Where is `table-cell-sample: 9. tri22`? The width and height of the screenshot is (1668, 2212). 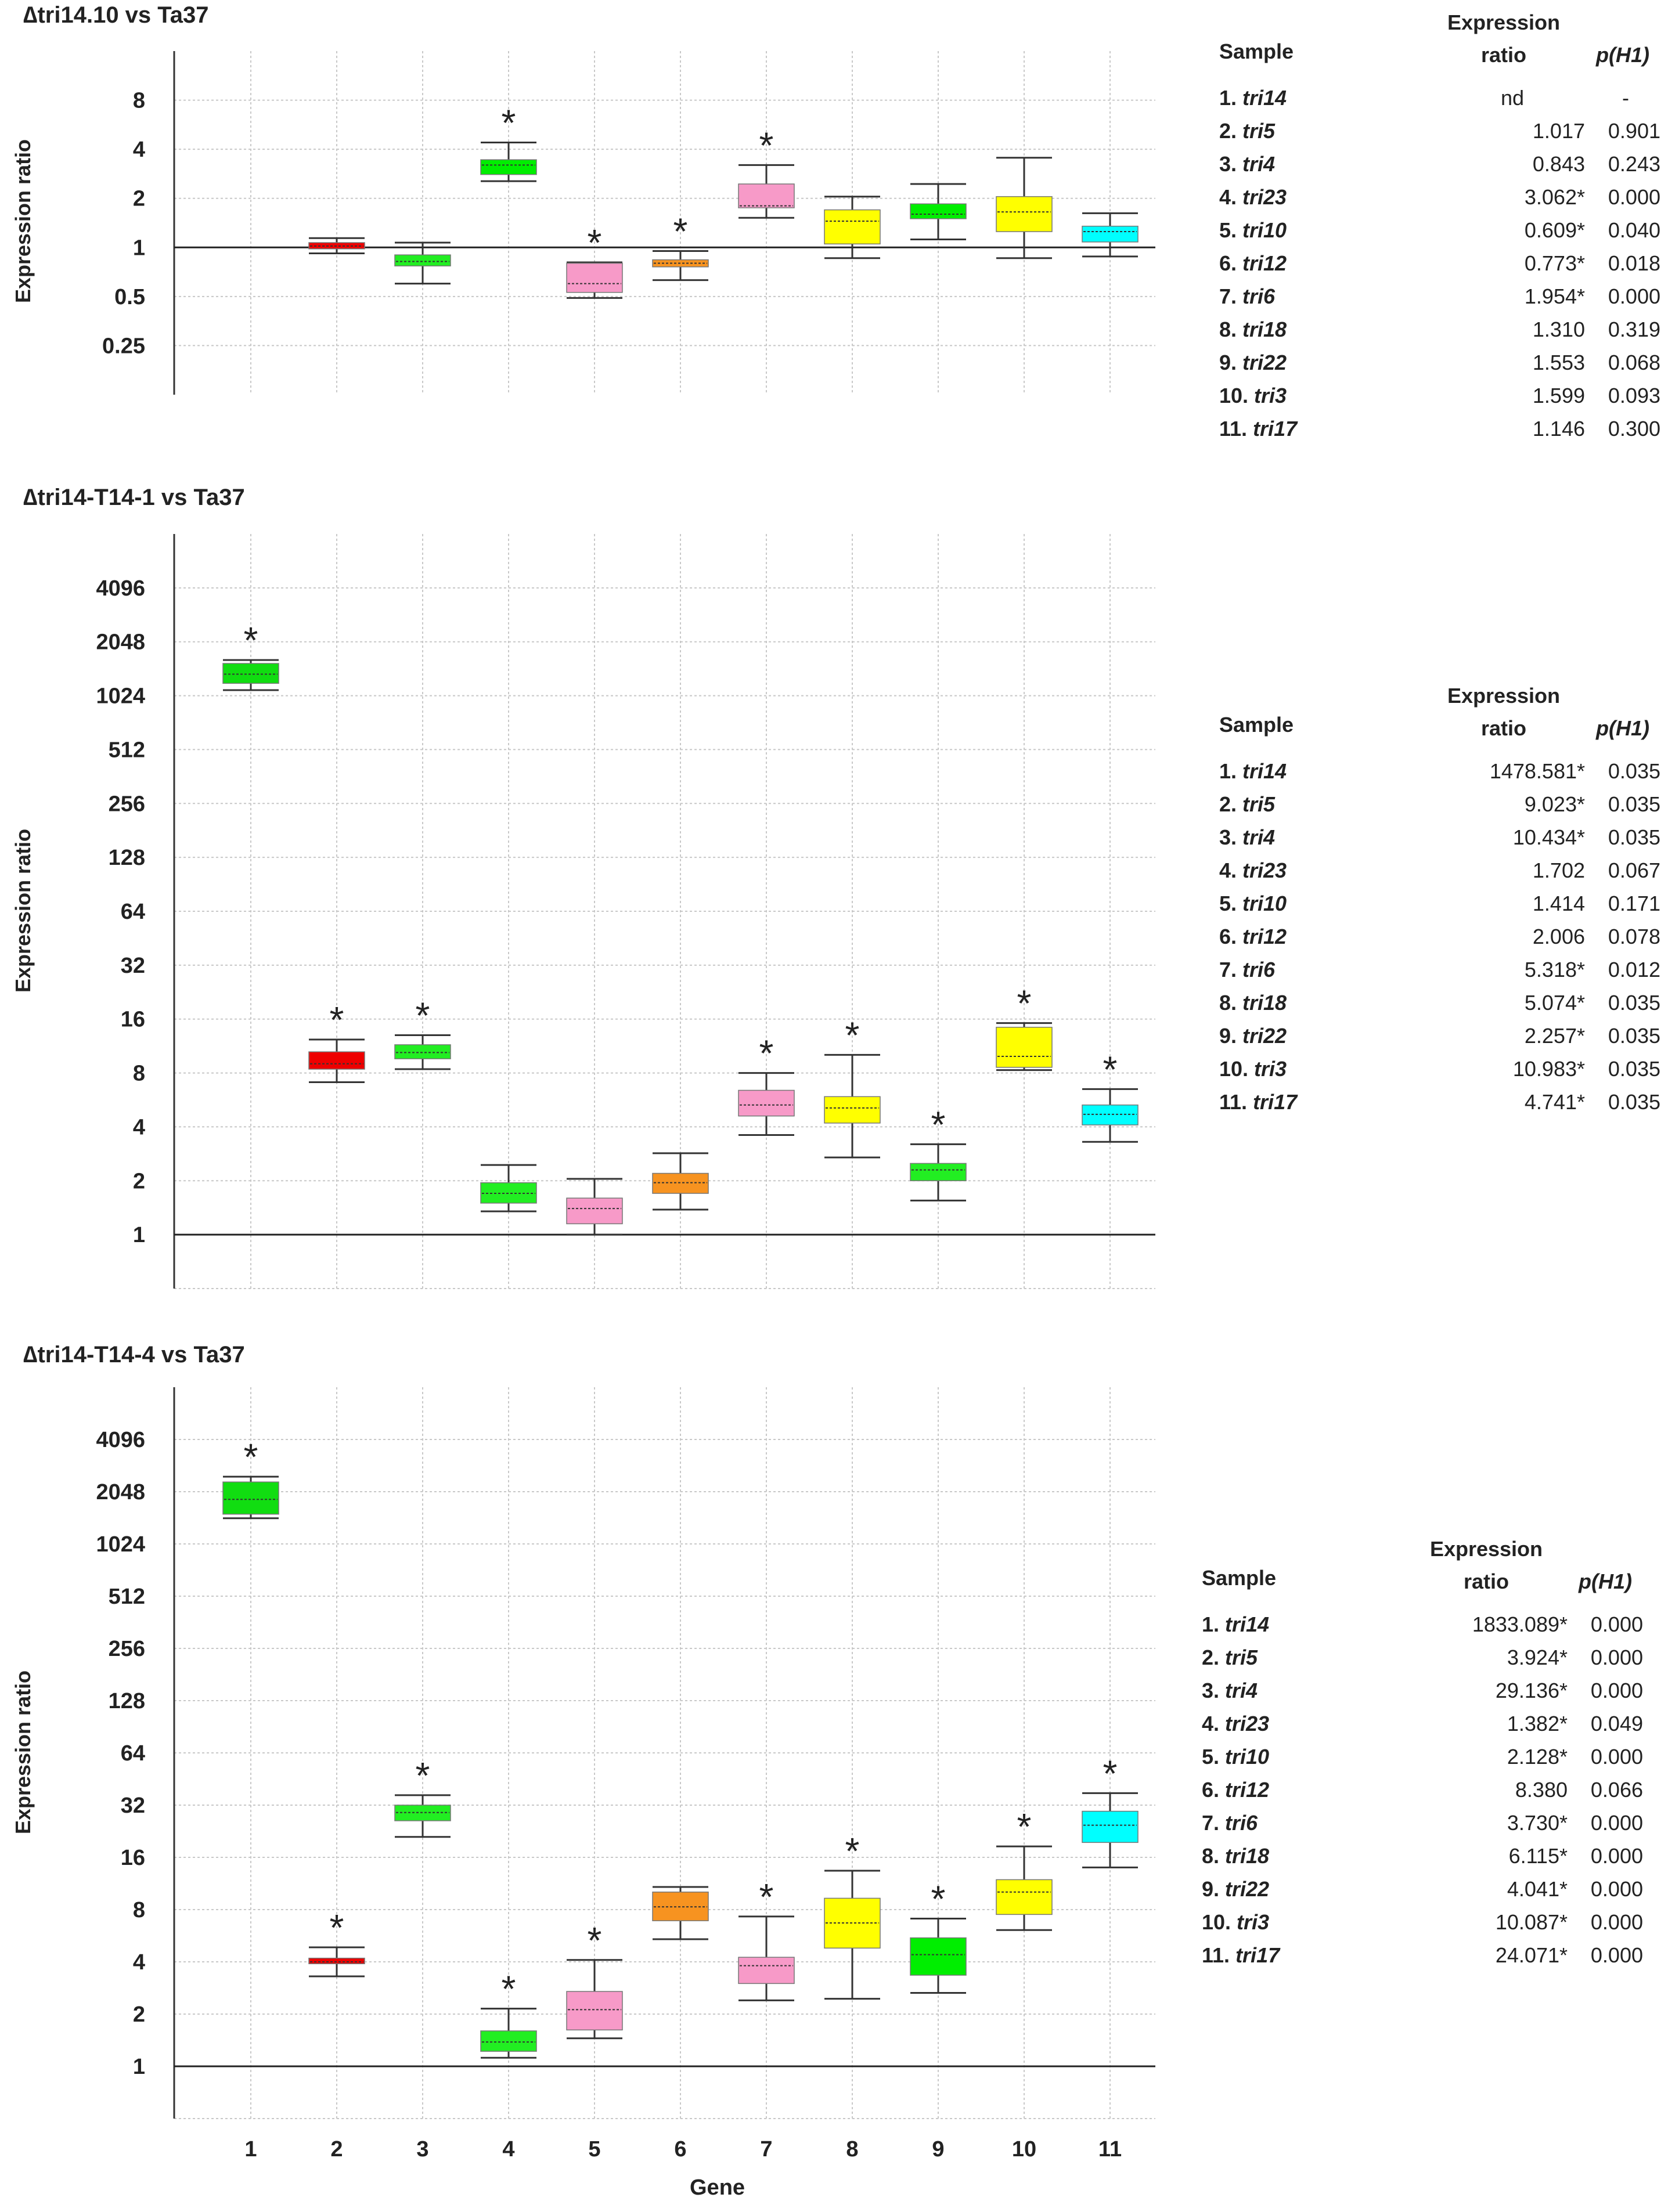 table-cell-sample: 9. tri22 is located at coordinates (1235, 1889).